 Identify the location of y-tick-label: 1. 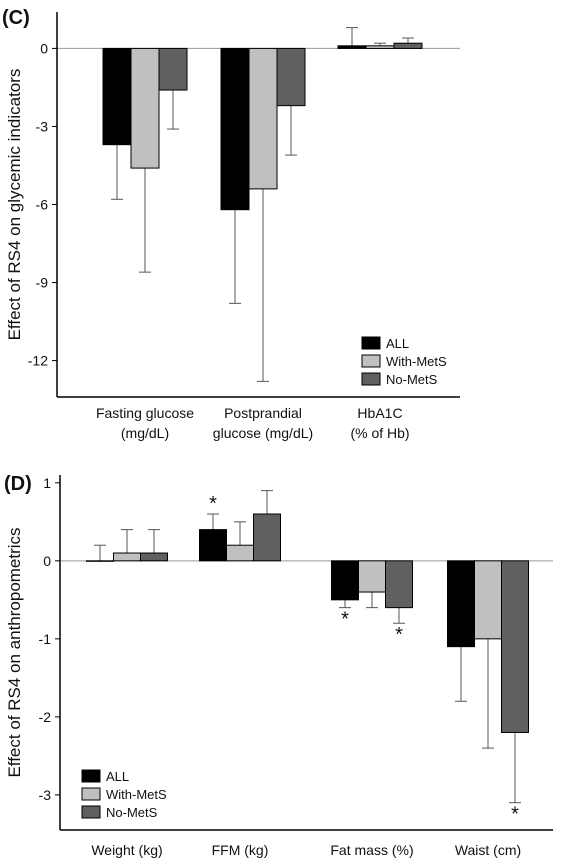
(47, 483).